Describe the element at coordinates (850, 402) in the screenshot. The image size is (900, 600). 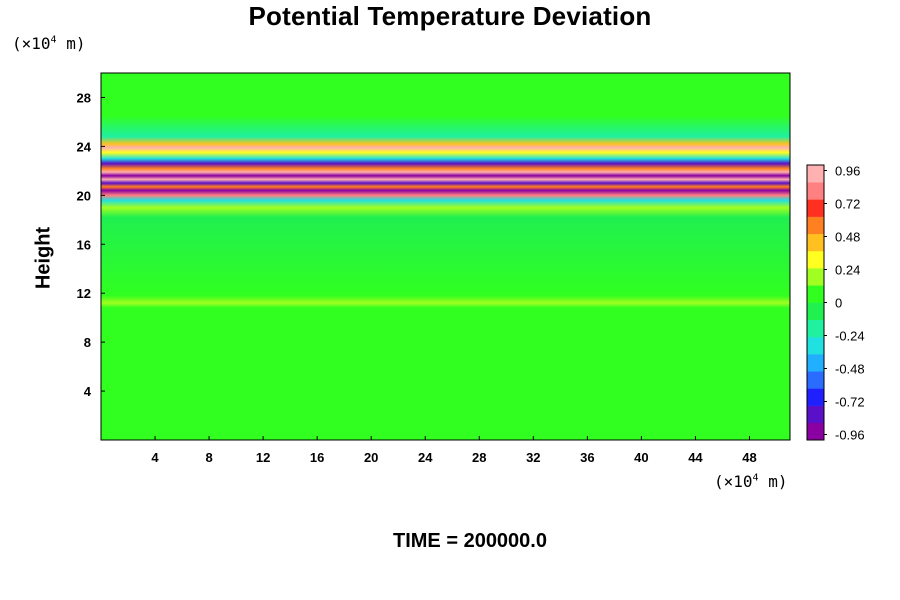
I see `colorbar-tick-label: -0.72` at that location.